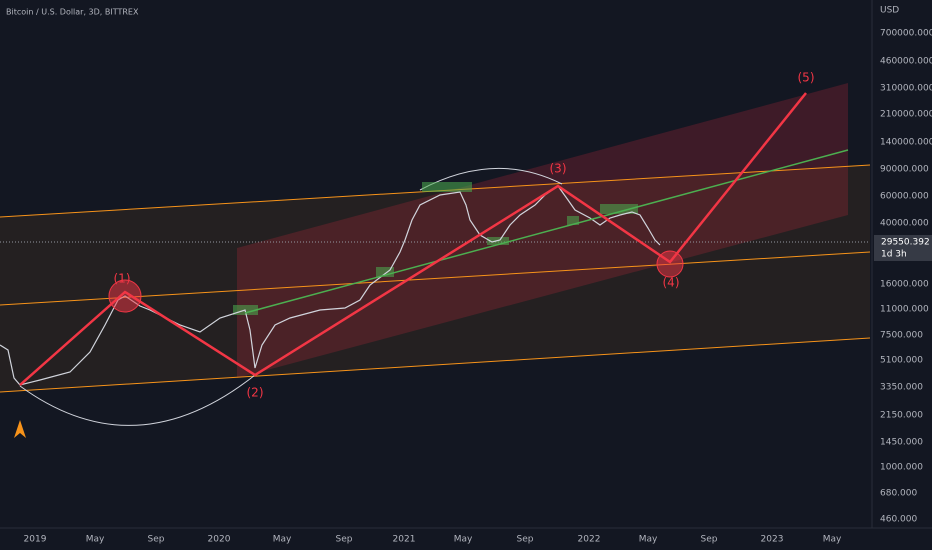  I want to click on time-label: 2022, so click(589, 540).